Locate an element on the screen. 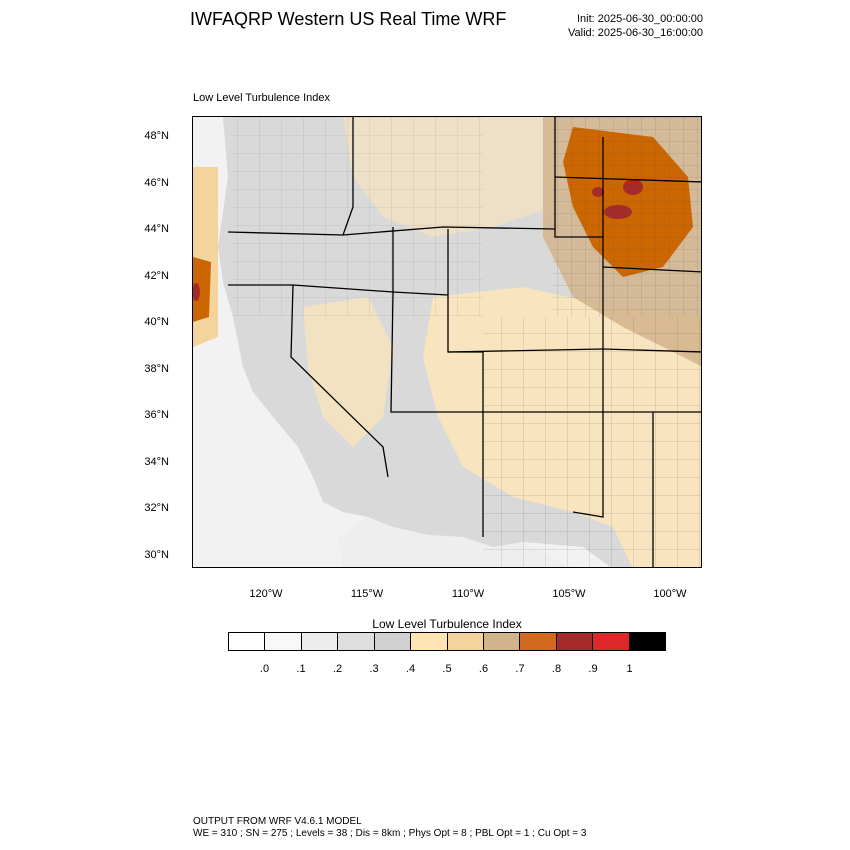 The width and height of the screenshot is (850, 850). lon-label-115: 115°W is located at coordinates (367, 594).